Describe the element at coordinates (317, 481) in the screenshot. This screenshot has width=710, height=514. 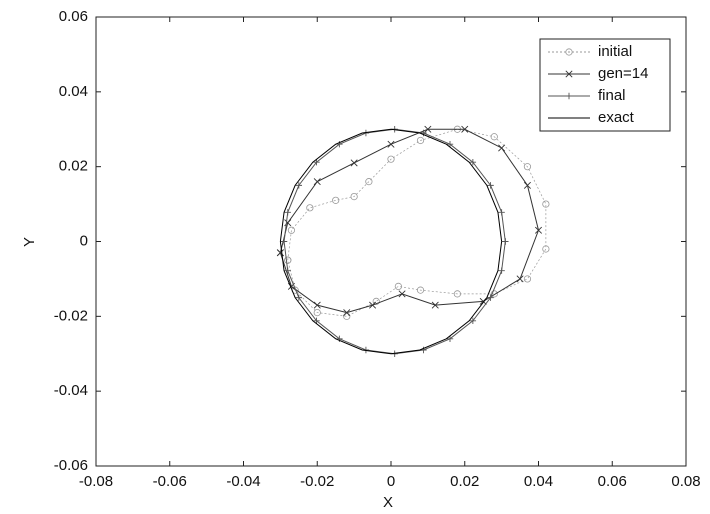
I see `x-tick-label: -0.02` at that location.